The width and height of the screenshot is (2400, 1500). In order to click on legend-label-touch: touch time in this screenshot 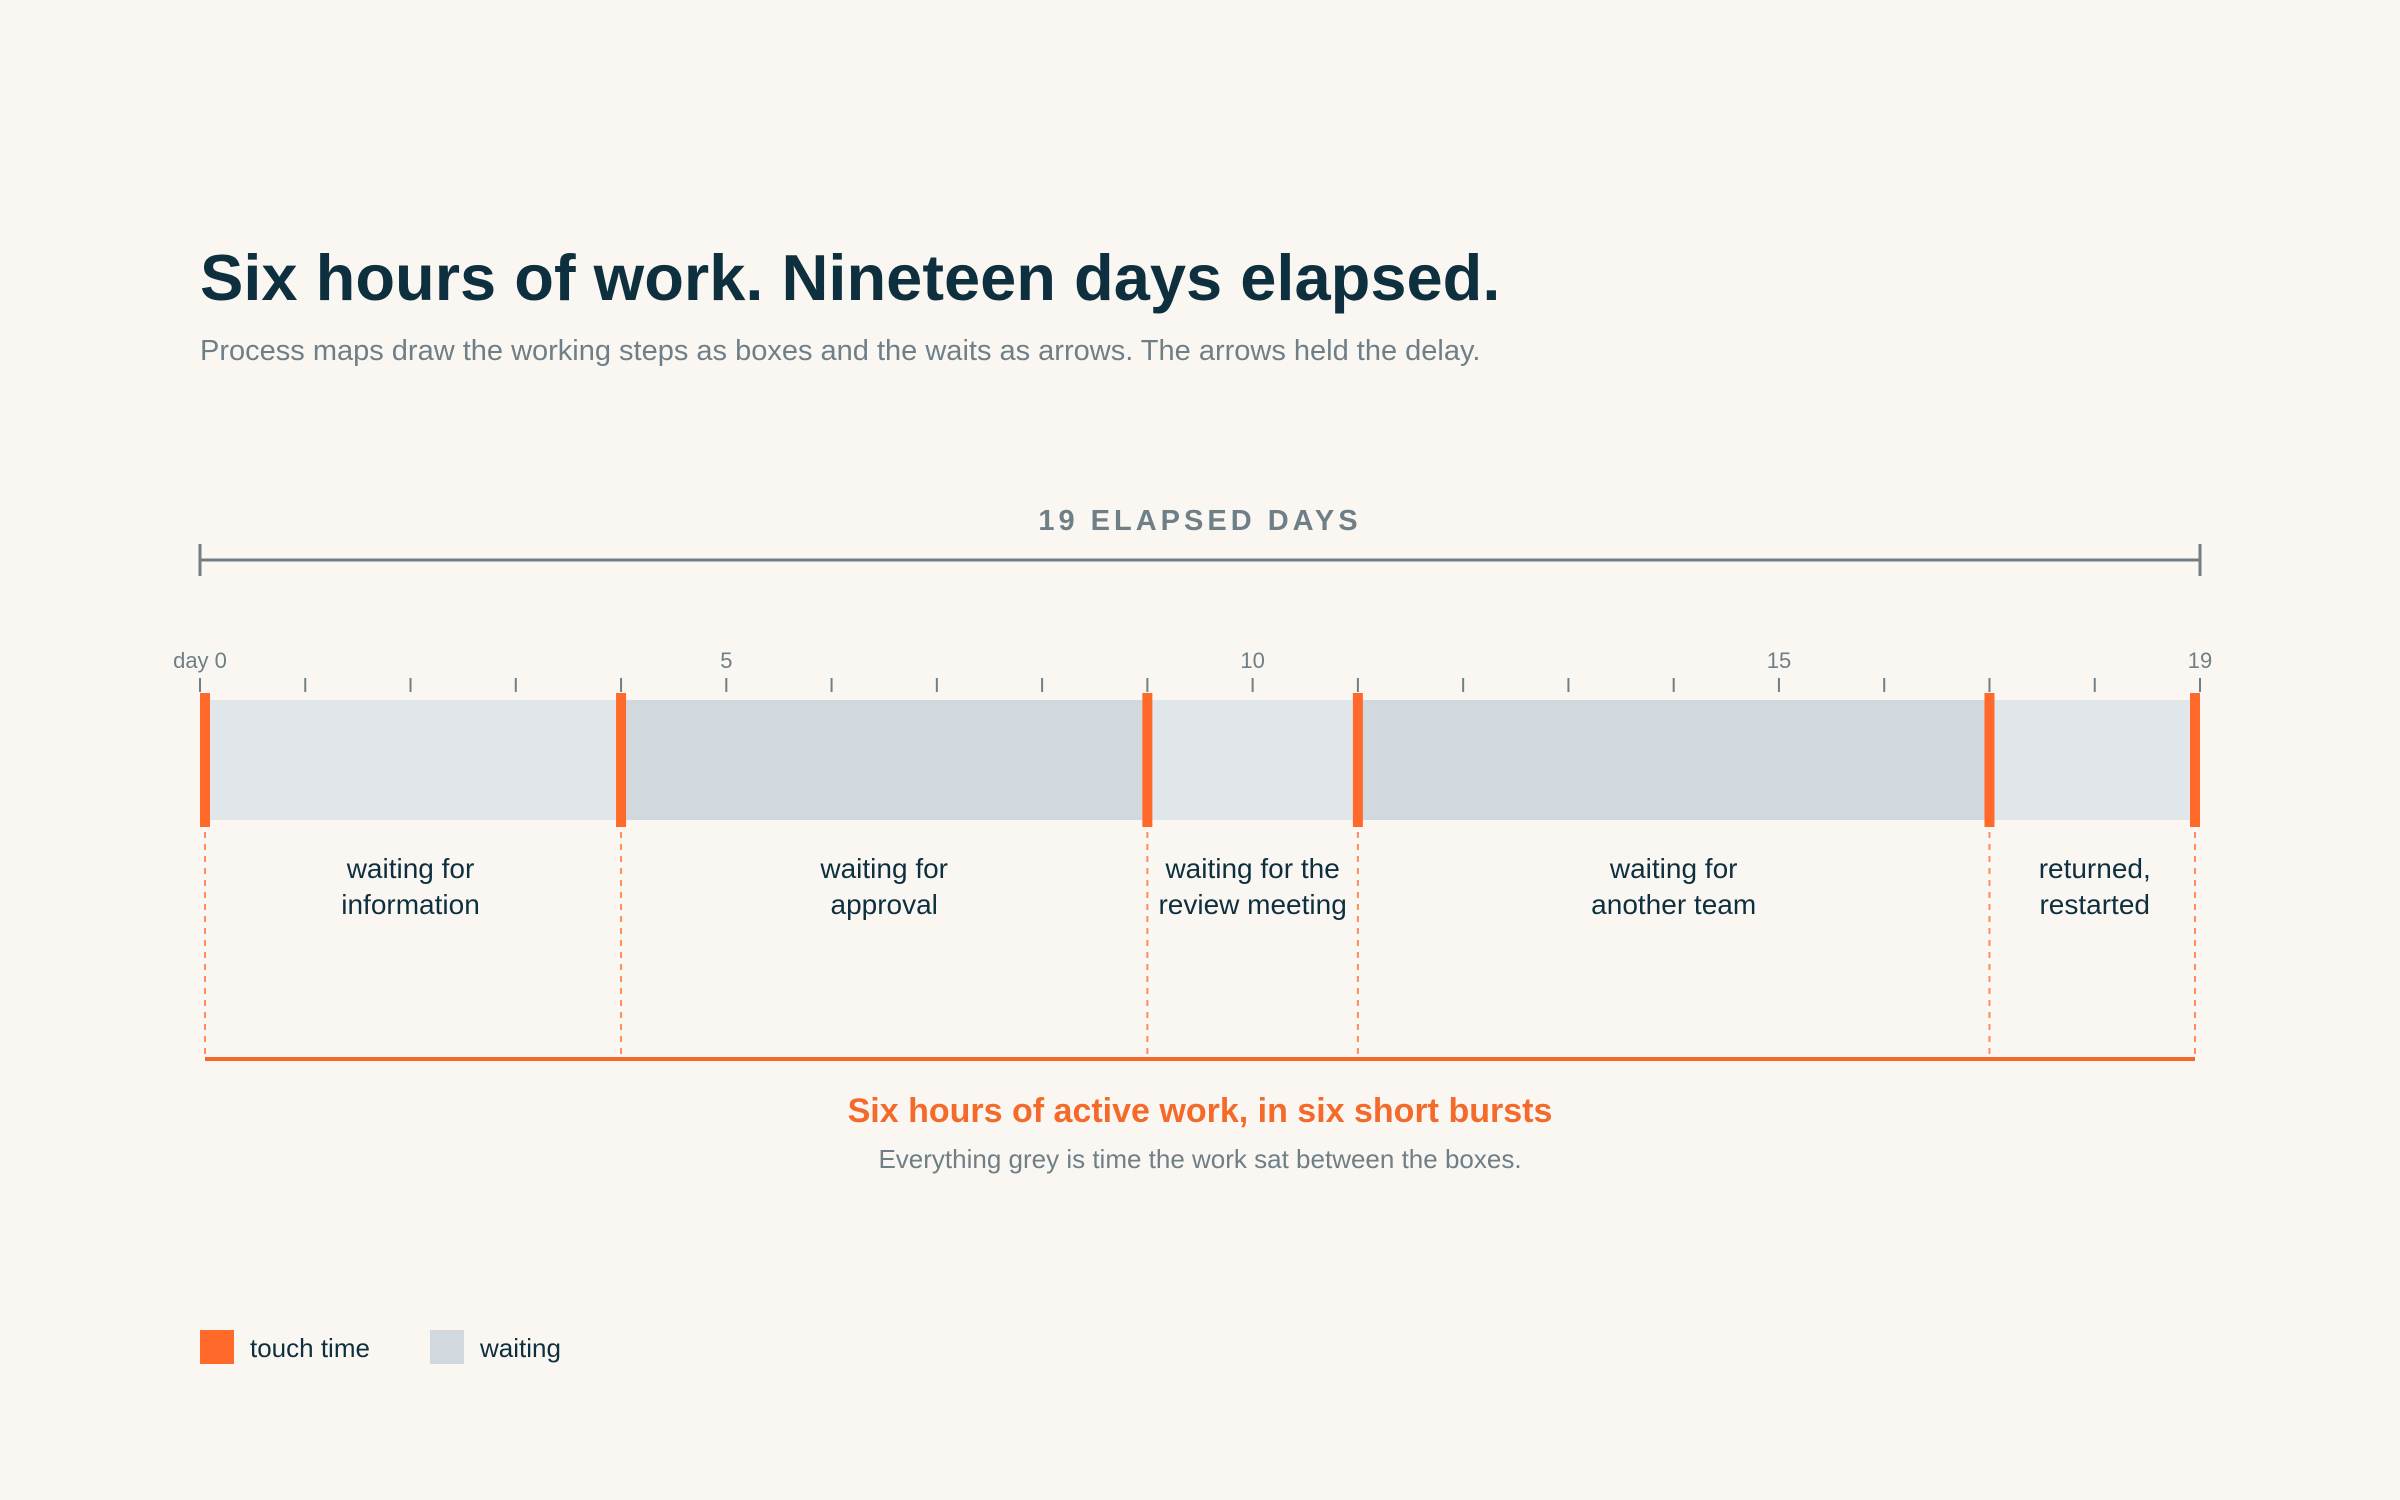, I will do `click(310, 1348)`.